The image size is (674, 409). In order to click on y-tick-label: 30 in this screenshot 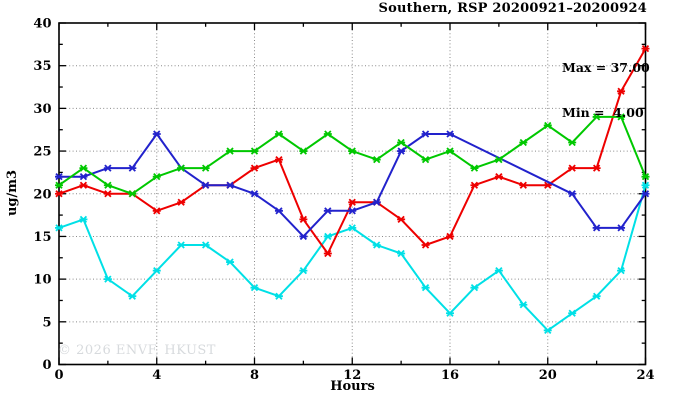, I will do `click(42, 109)`.